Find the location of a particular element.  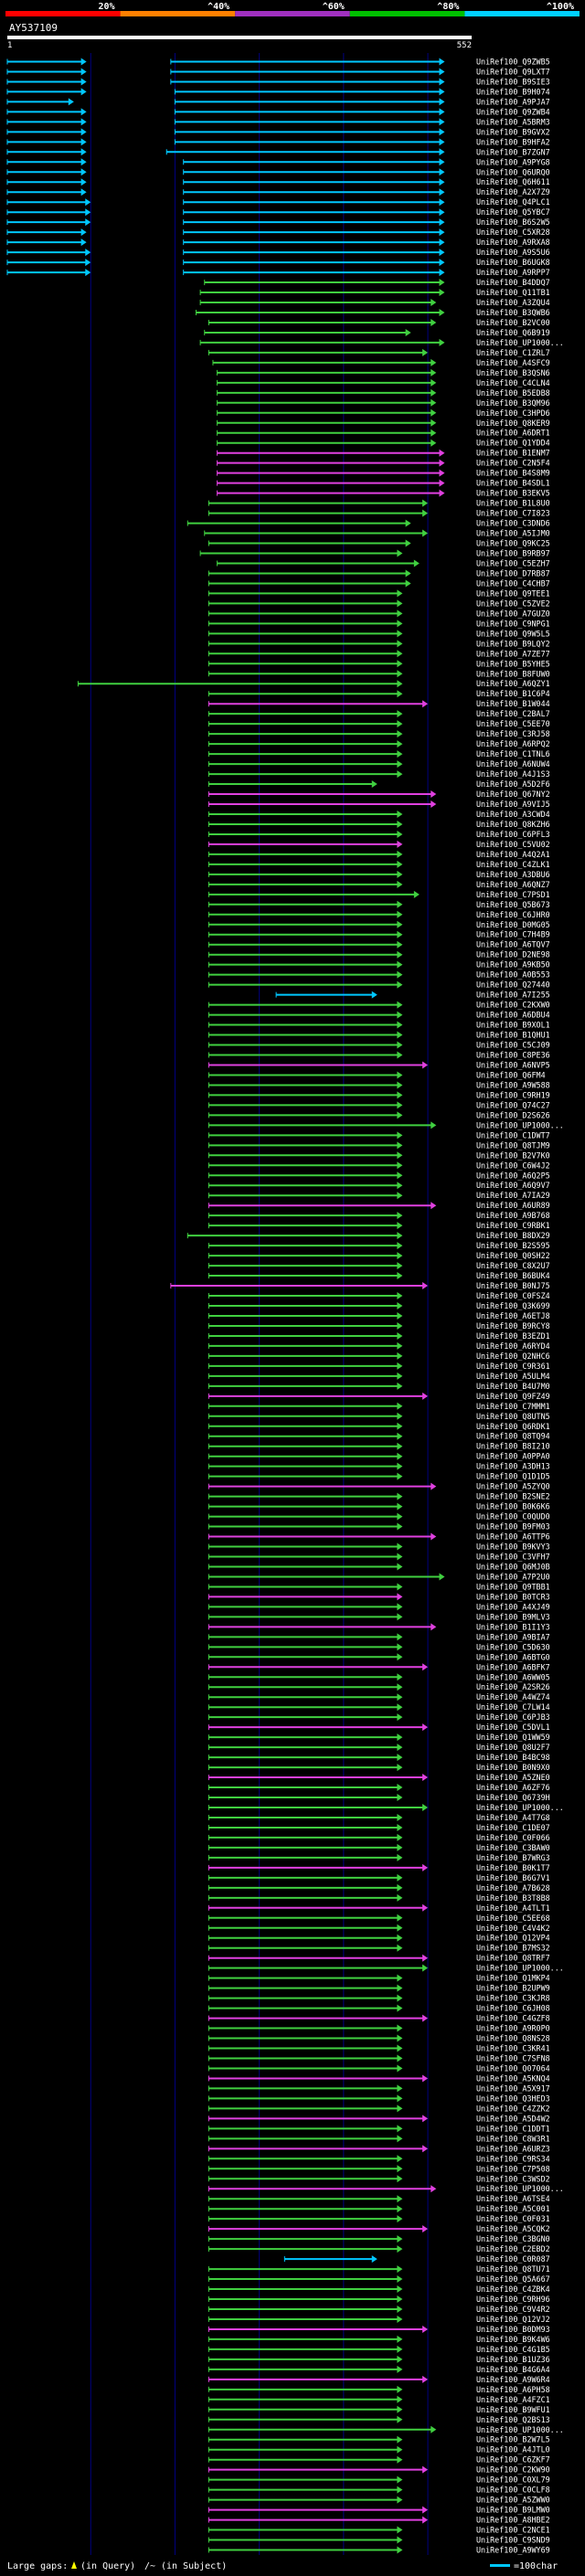

hit-label: UniRef100_Q4PLC1 is located at coordinates (513, 202).